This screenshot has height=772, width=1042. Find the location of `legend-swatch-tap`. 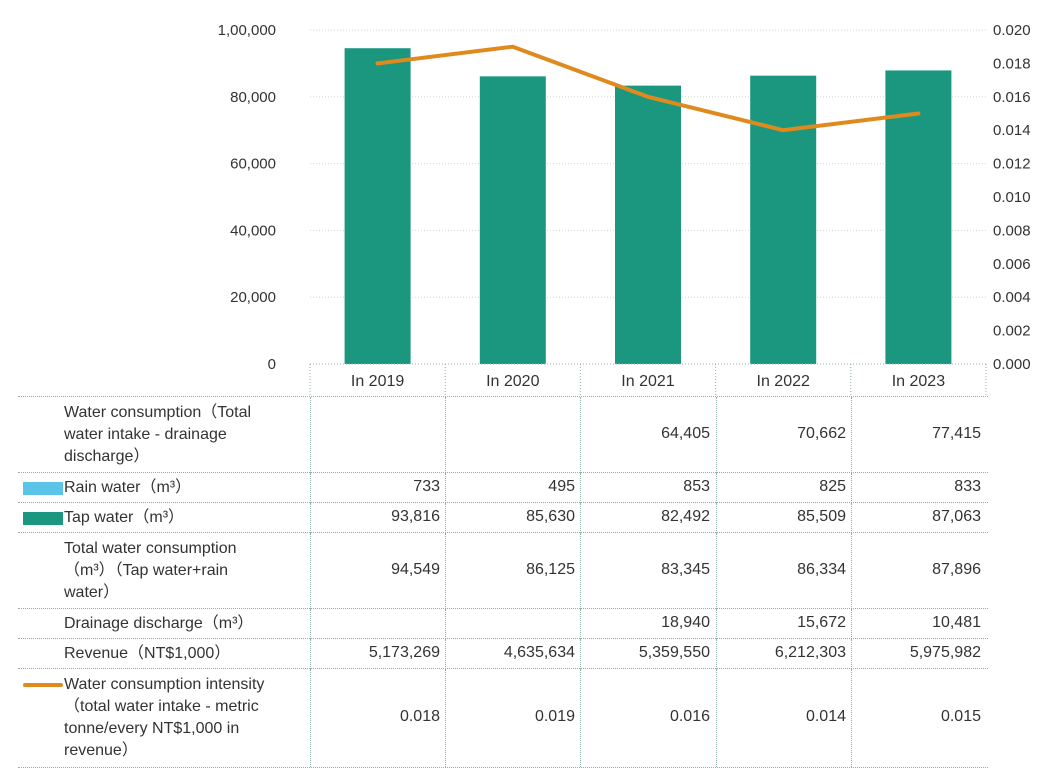

legend-swatch-tap is located at coordinates (43, 518).